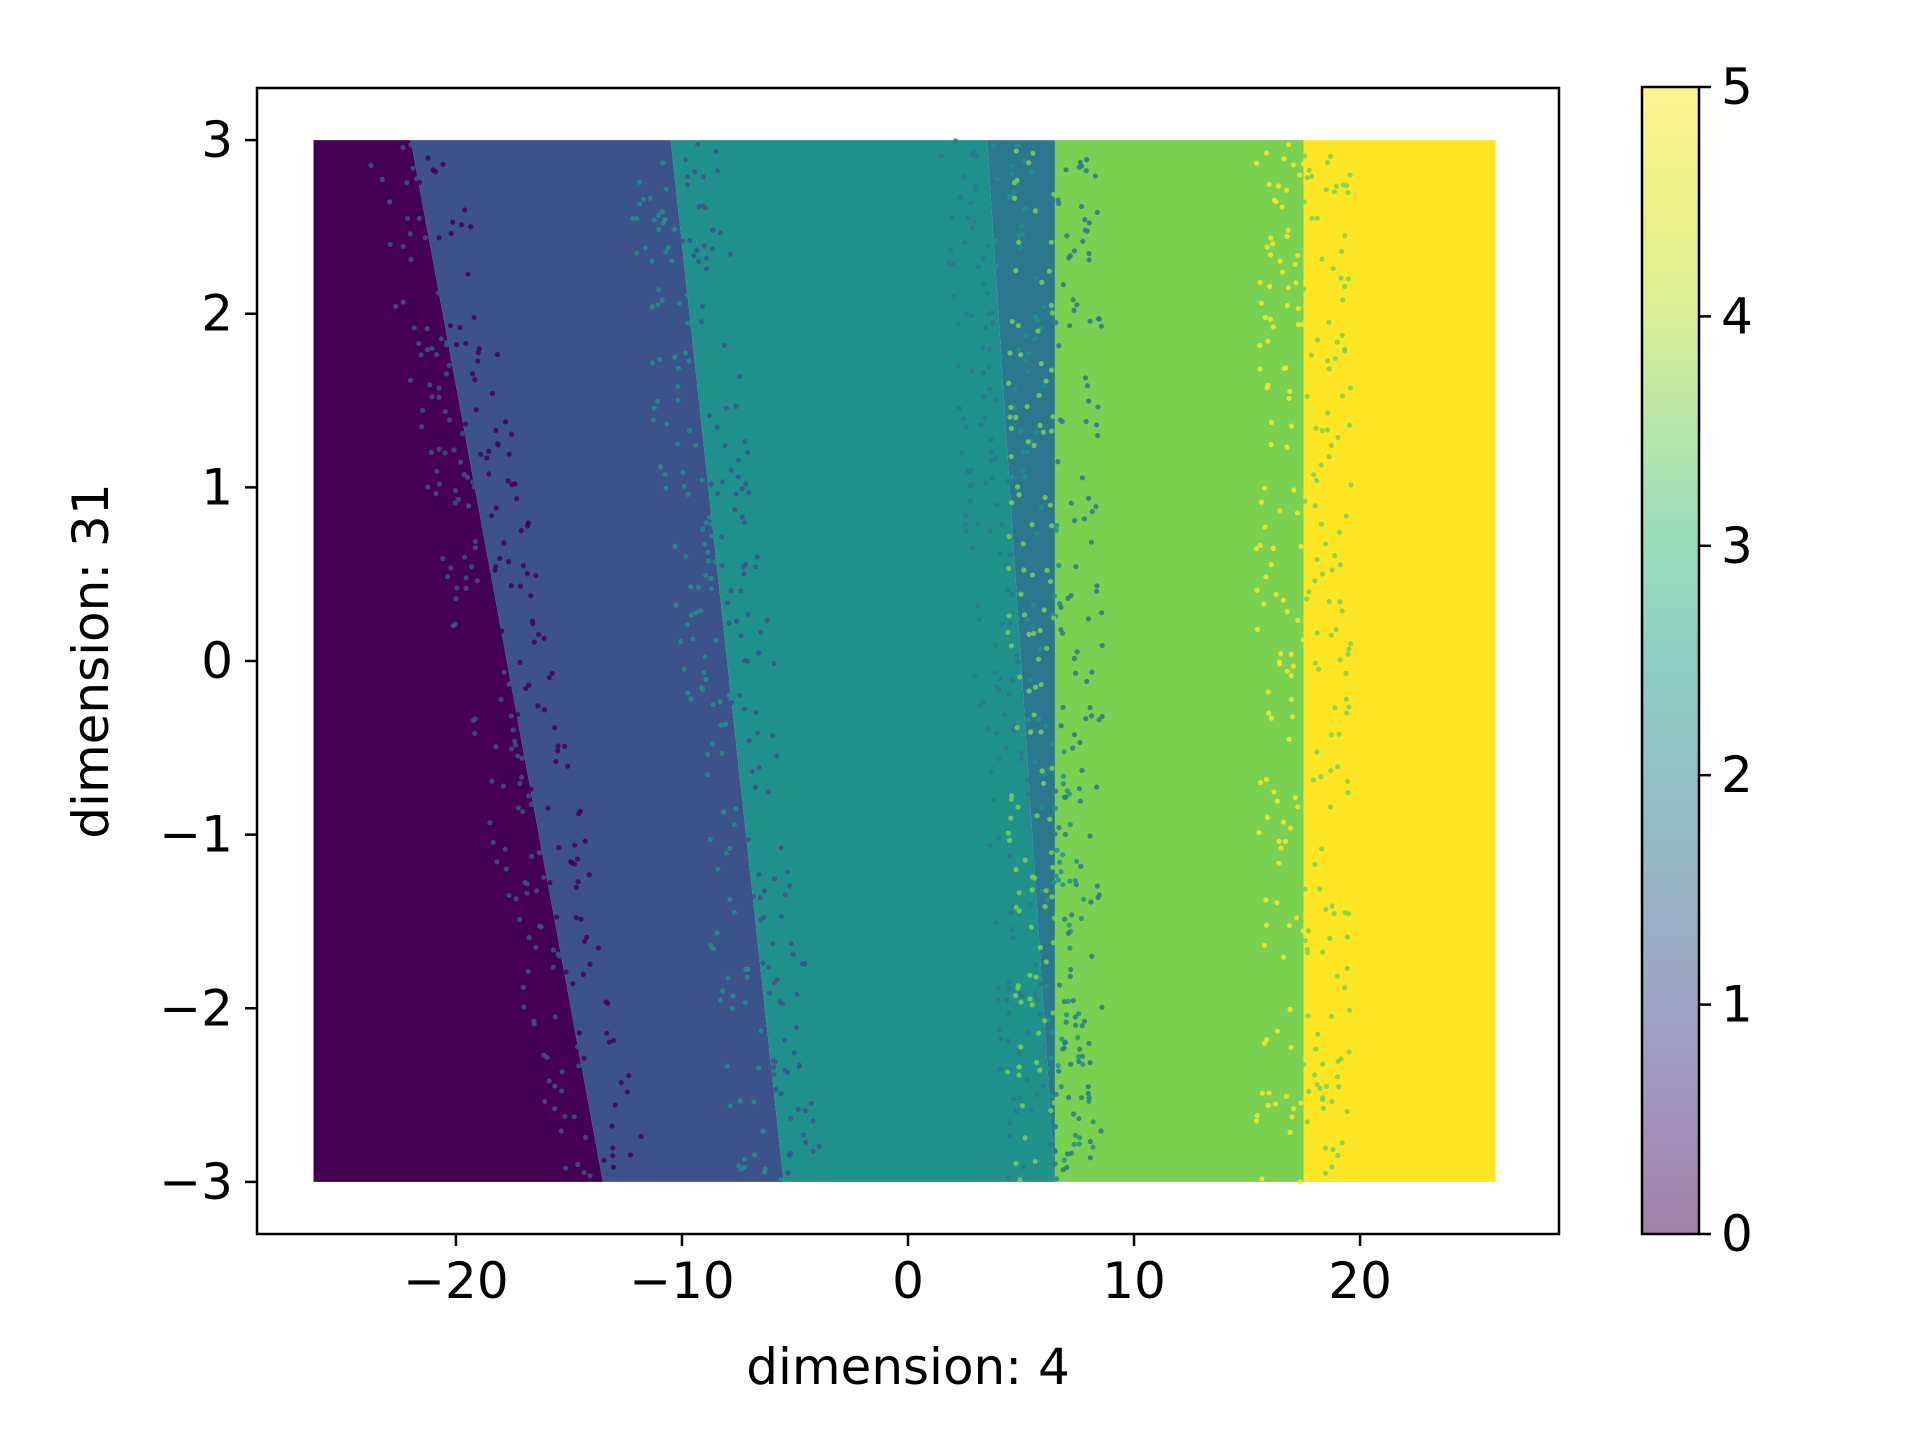 The image size is (1920, 1440). What do you see at coordinates (217, 314) in the screenshot?
I see `y-tick-label: 2` at bounding box center [217, 314].